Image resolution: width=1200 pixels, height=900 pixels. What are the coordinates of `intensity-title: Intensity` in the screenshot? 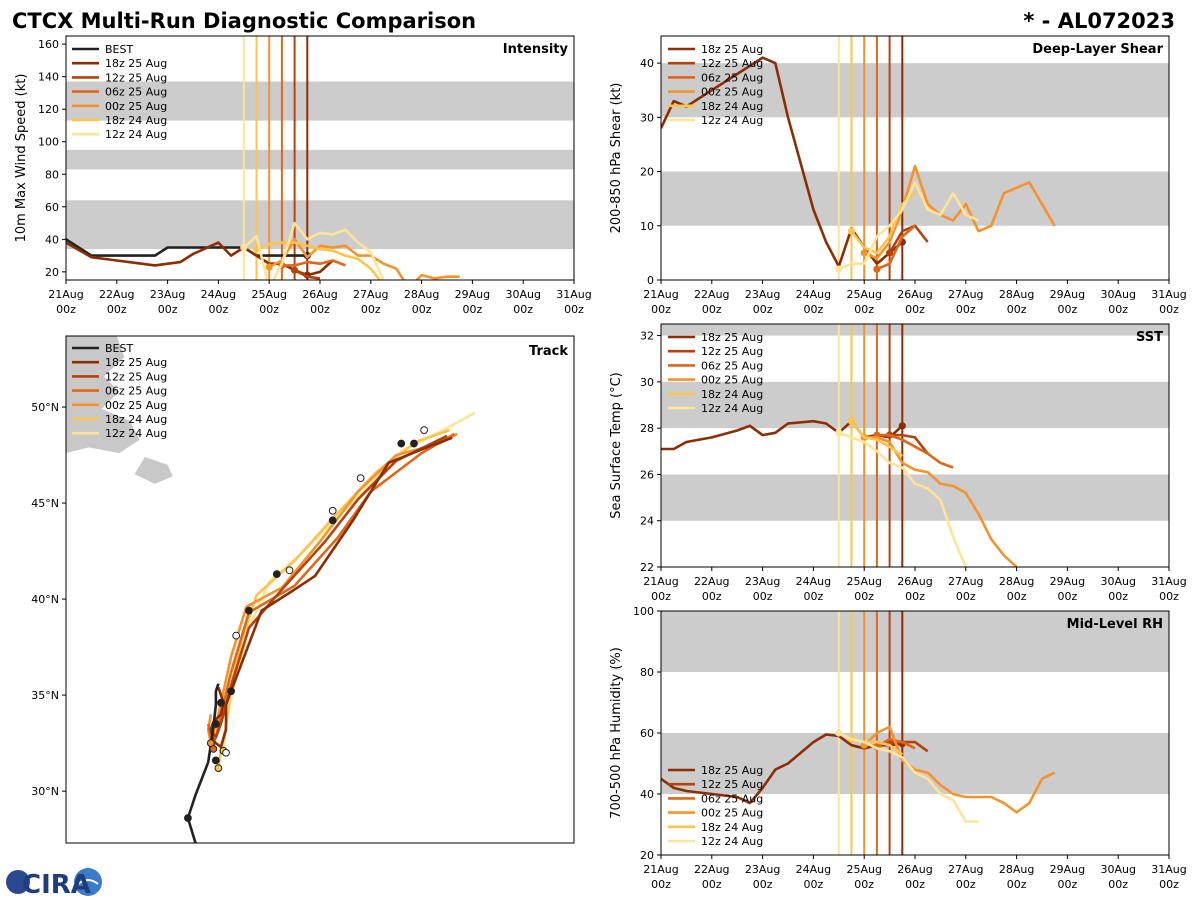 It's located at (536, 49).